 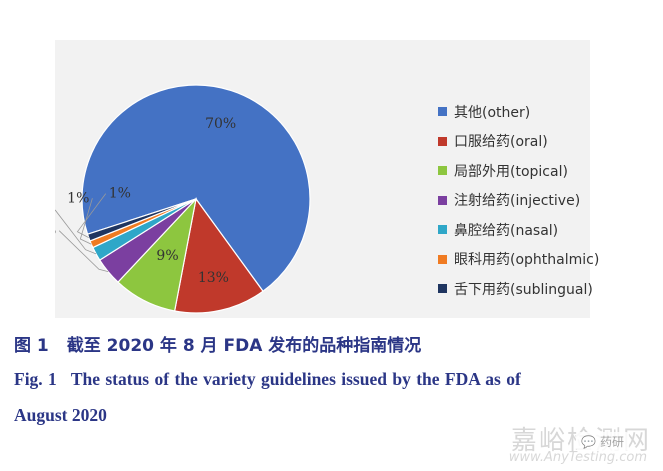 I want to click on legend-label: 口服给药(oral), so click(x=501, y=142).